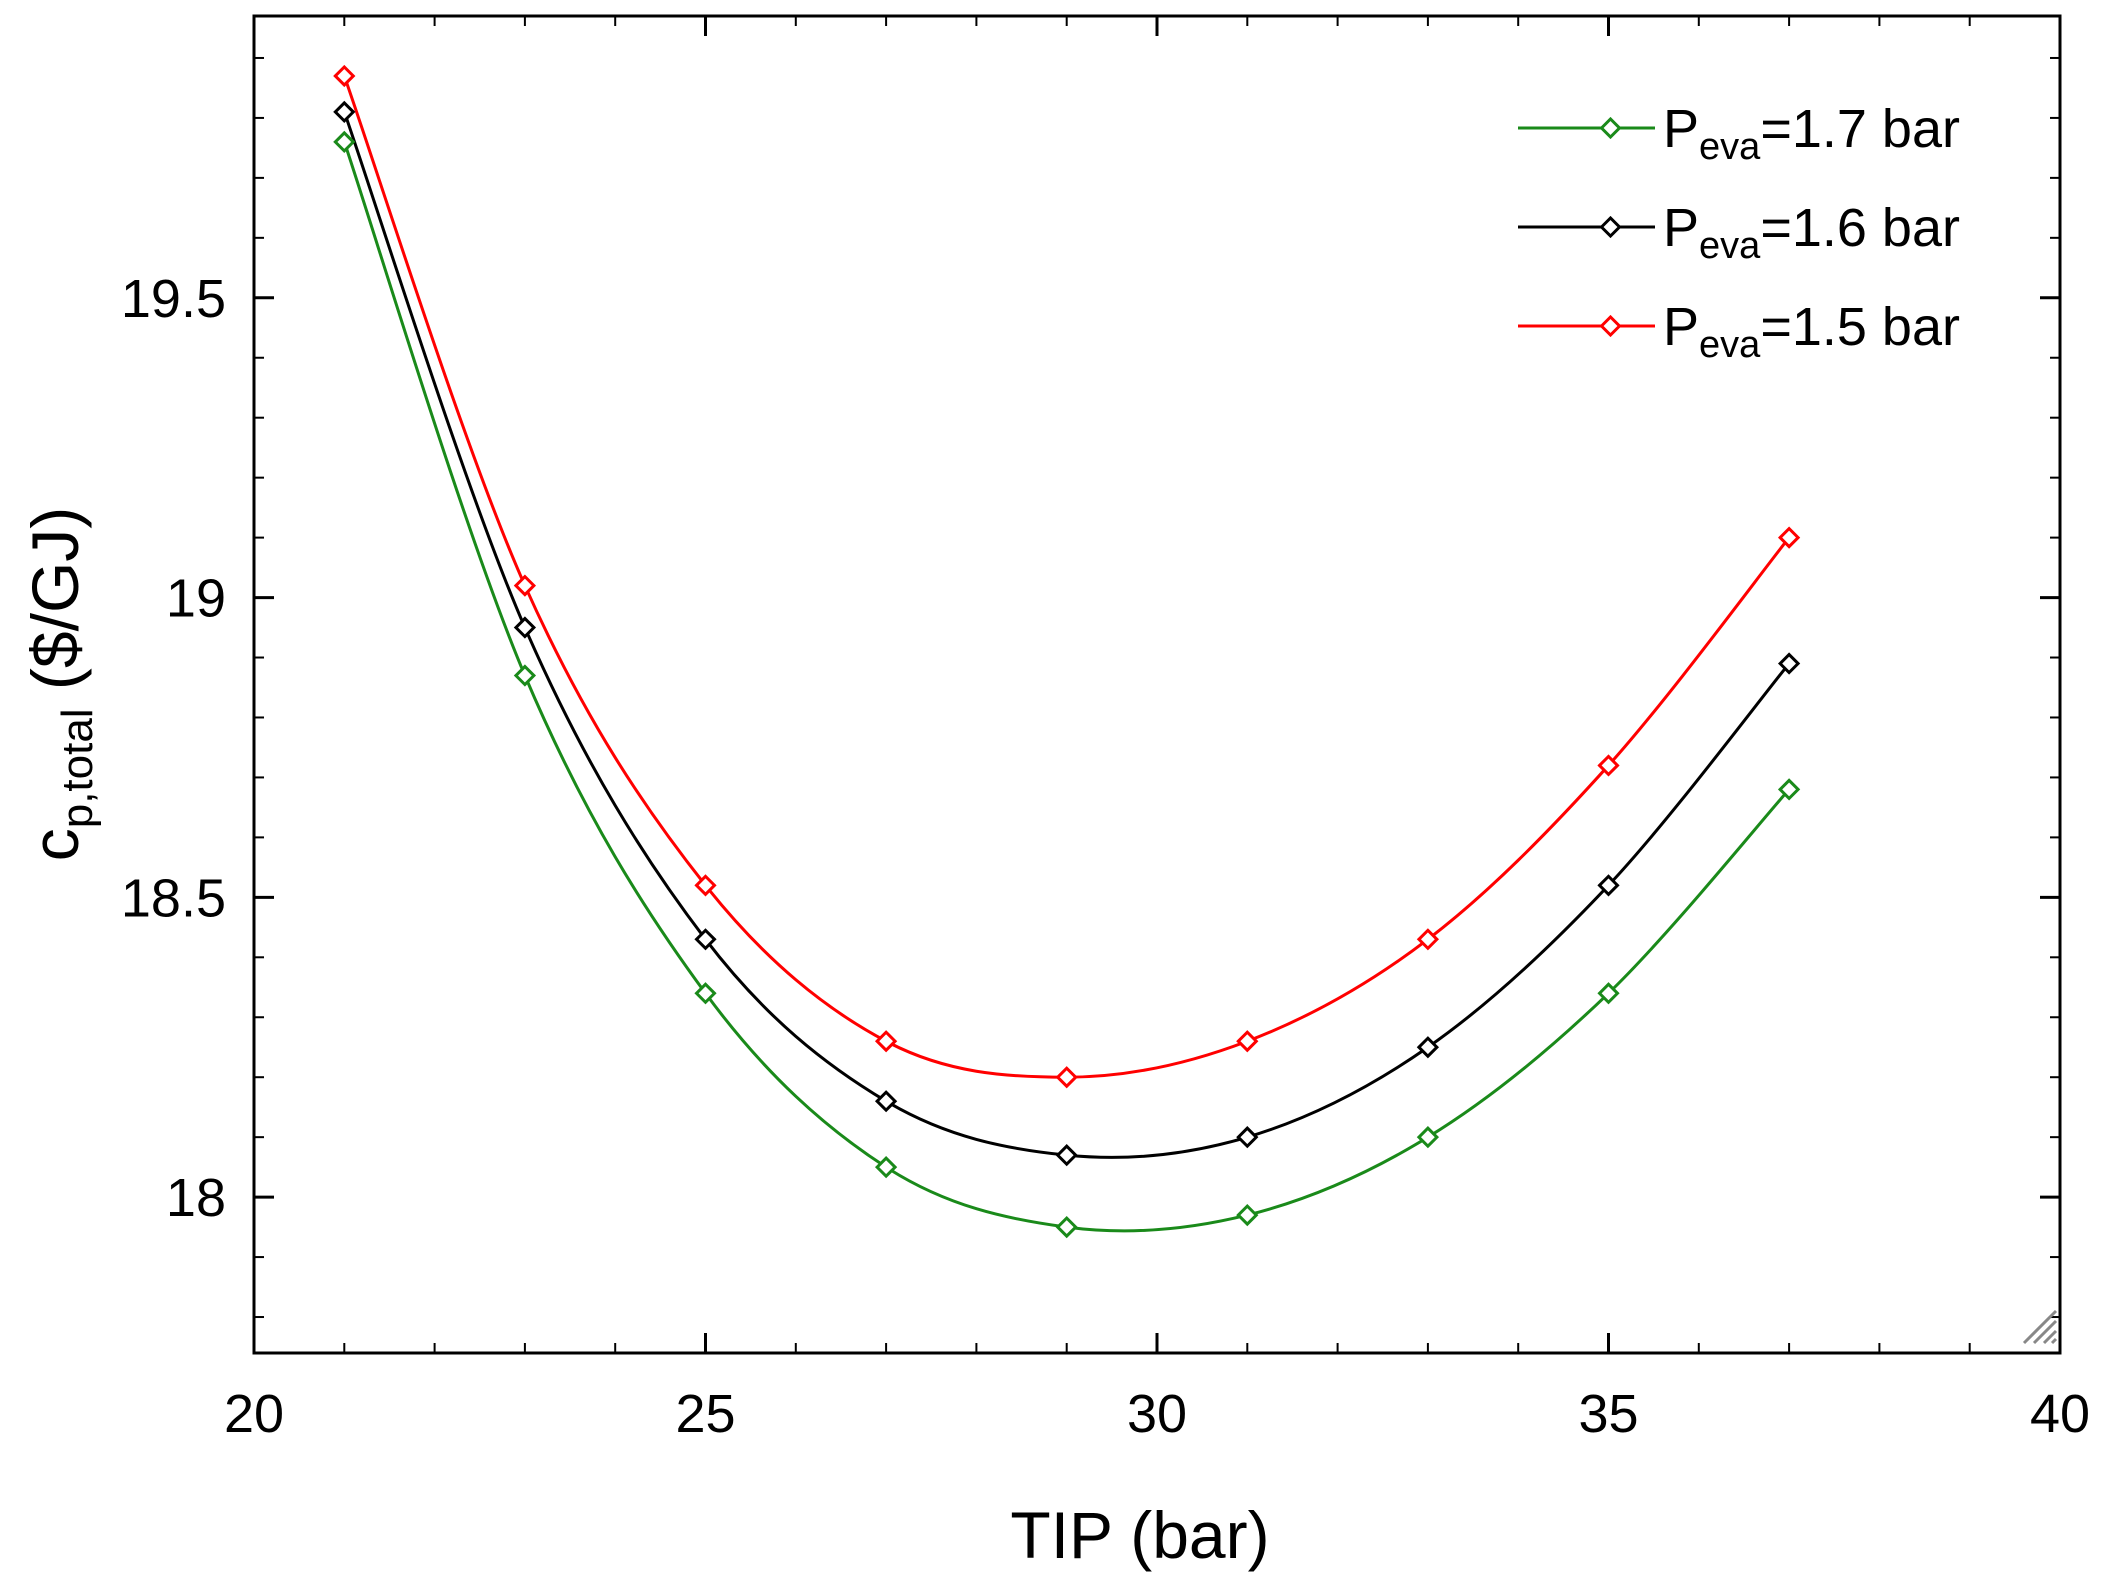 The height and width of the screenshot is (1588, 2106). What do you see at coordinates (196, 599) in the screenshot?
I see `y-tick-label: 19` at bounding box center [196, 599].